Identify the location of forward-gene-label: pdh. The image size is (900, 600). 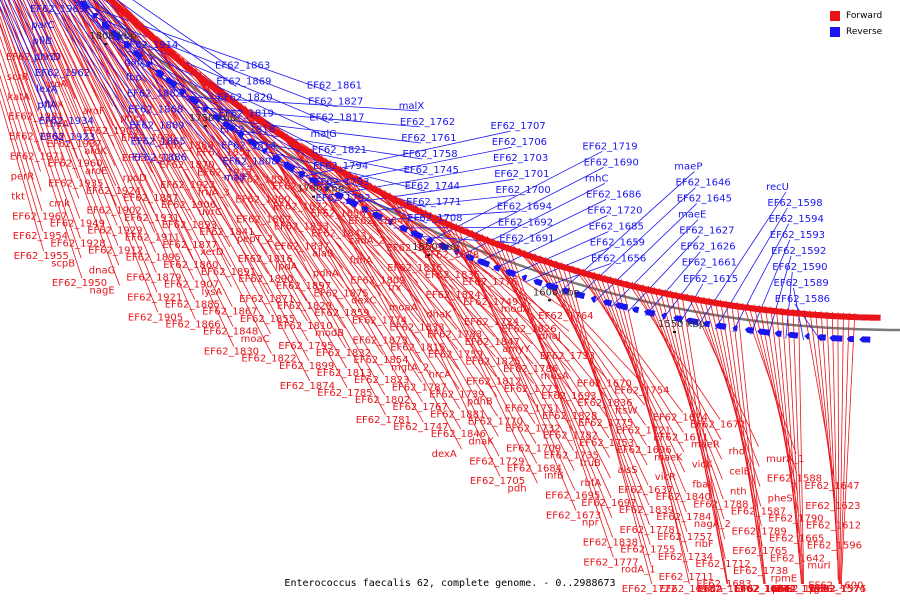
(517, 488).